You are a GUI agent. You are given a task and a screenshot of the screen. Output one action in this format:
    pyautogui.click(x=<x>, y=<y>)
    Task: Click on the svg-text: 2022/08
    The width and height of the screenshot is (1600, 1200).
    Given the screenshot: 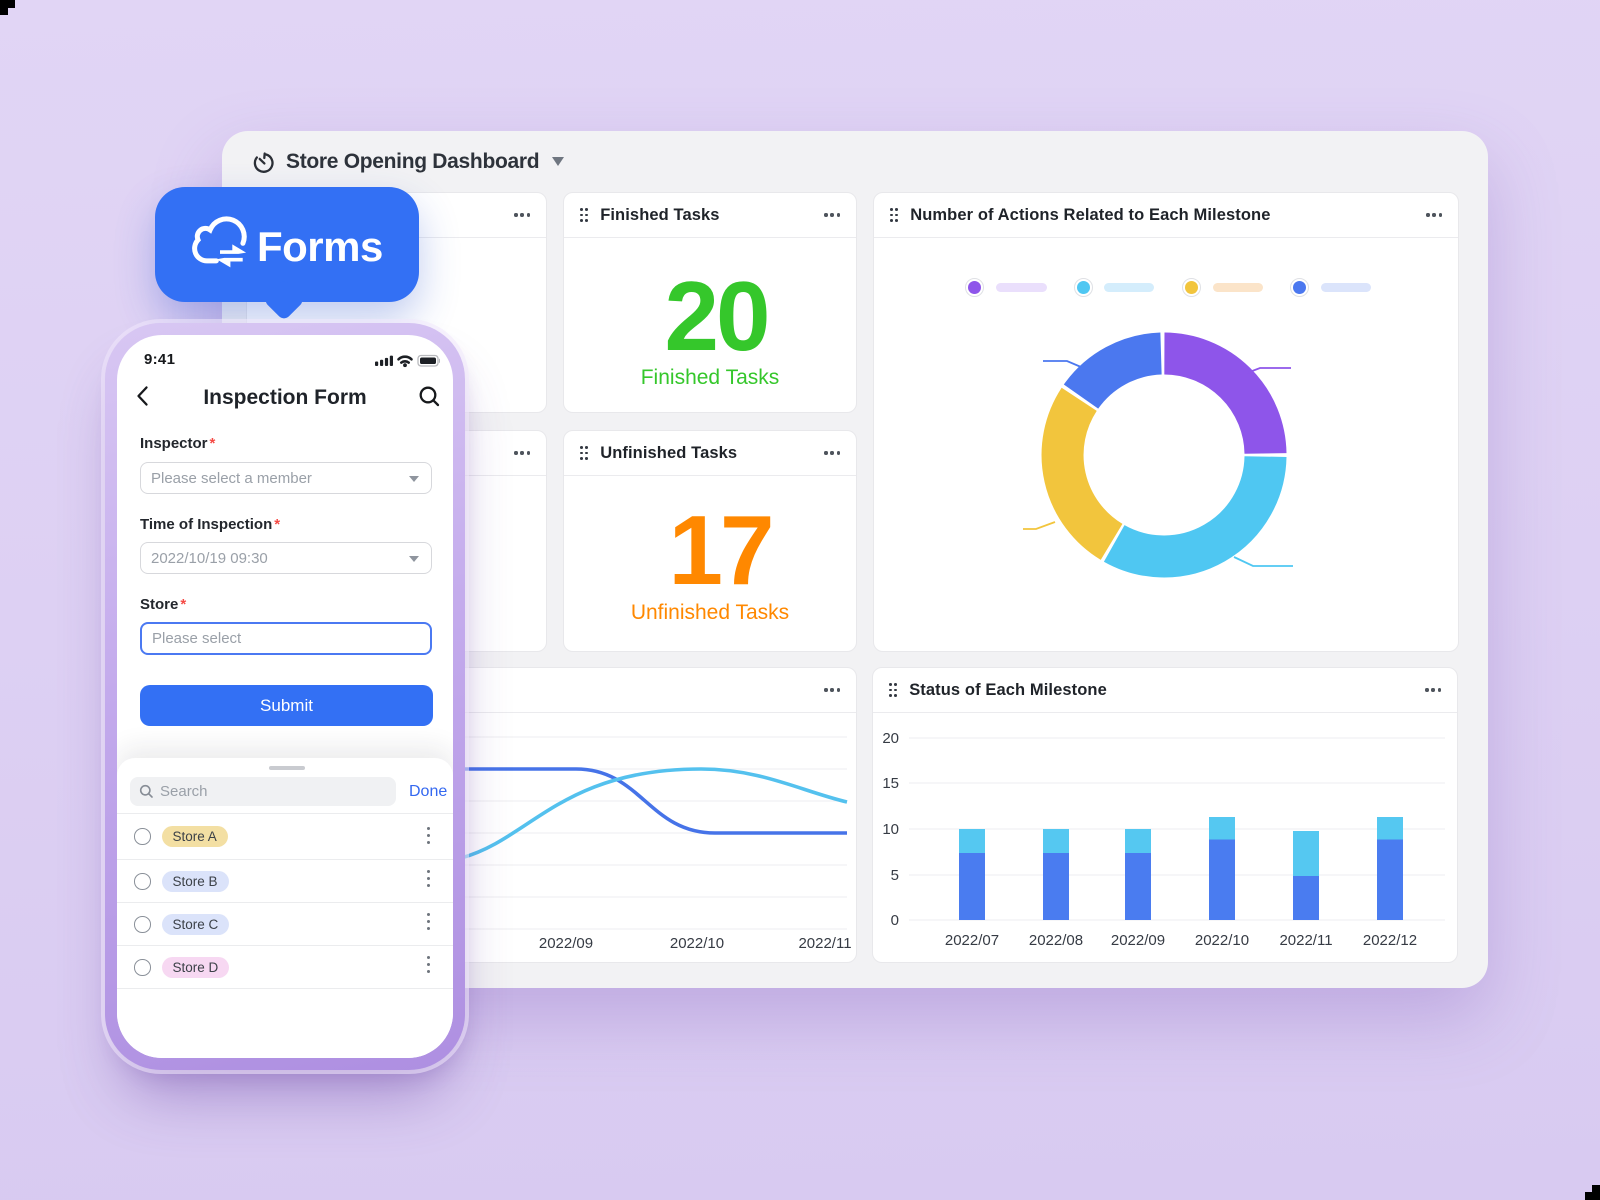 What is the action you would take?
    pyautogui.click(x=1056, y=940)
    